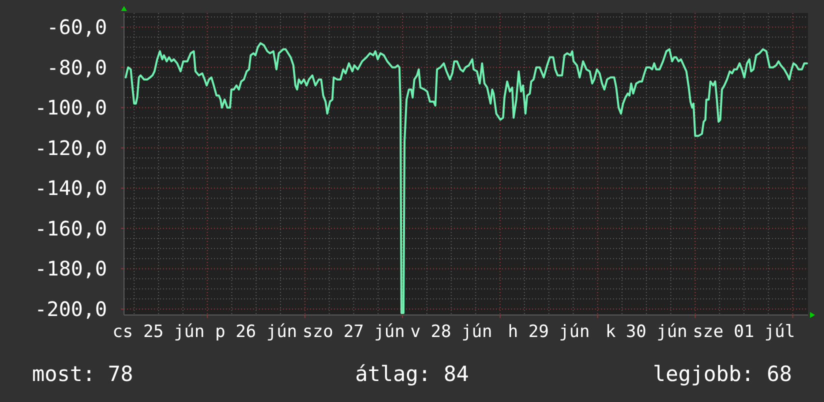 This screenshot has height=402, width=824. What do you see at coordinates (412, 374) in the screenshot?
I see `text: átlag: 84` at bounding box center [412, 374].